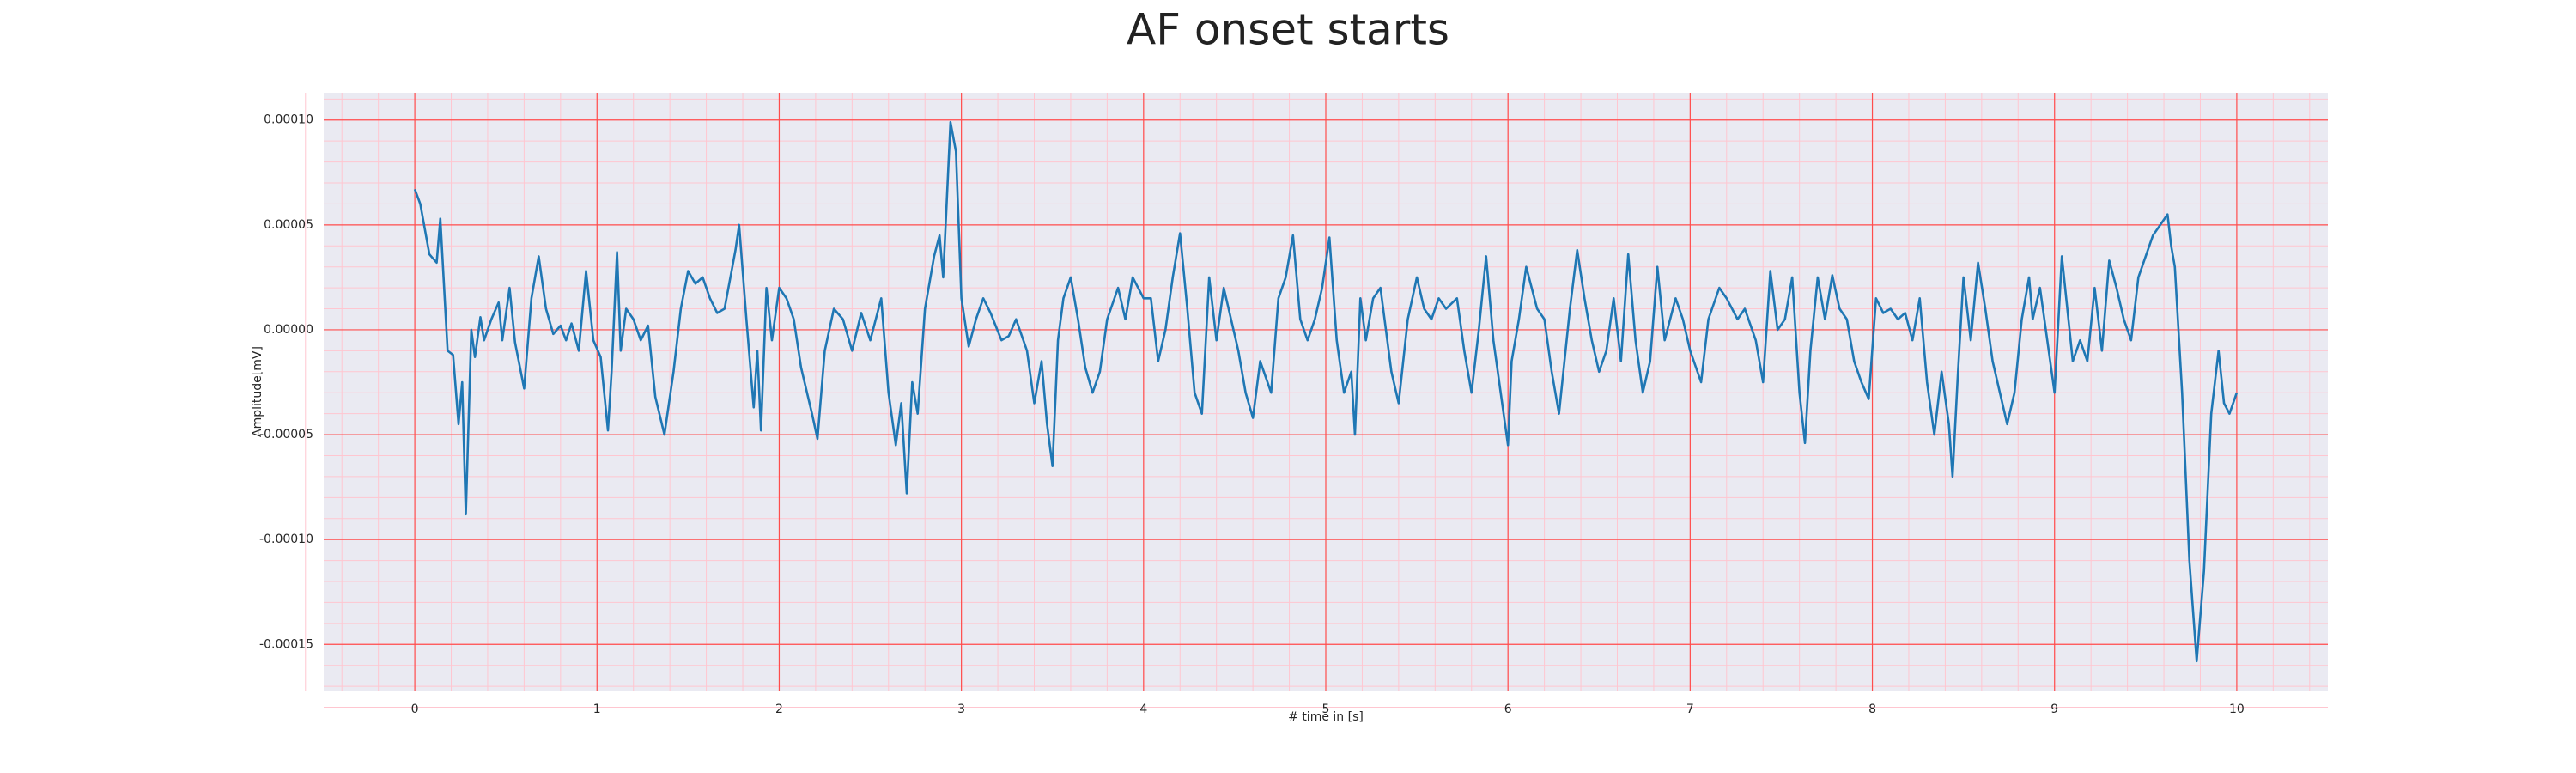  Describe the element at coordinates (961, 709) in the screenshot. I see `x-tick-label: 3` at that location.